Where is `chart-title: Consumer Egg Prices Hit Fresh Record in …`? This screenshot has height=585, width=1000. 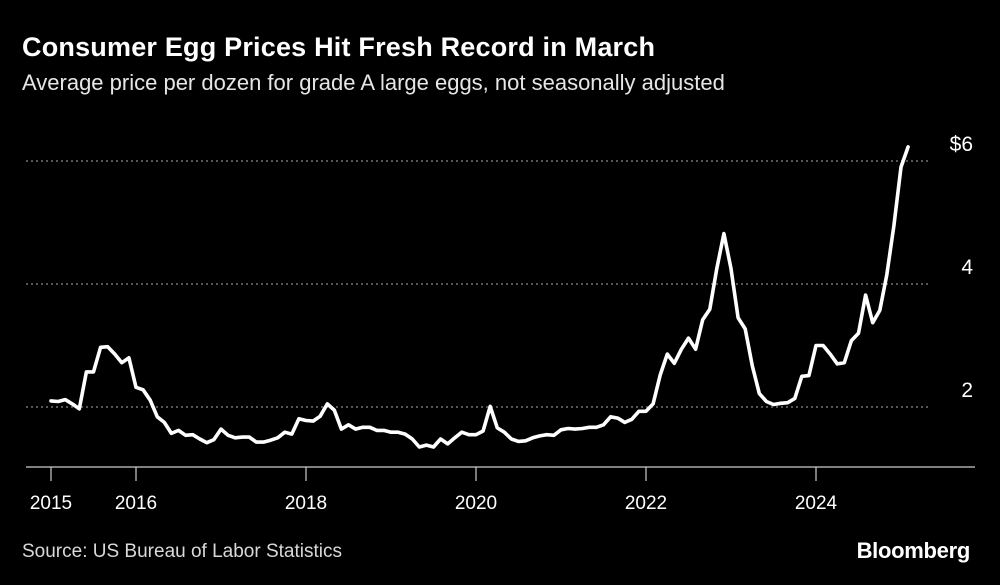
chart-title: Consumer Egg Prices Hit Fresh Record in … is located at coordinates (339, 47).